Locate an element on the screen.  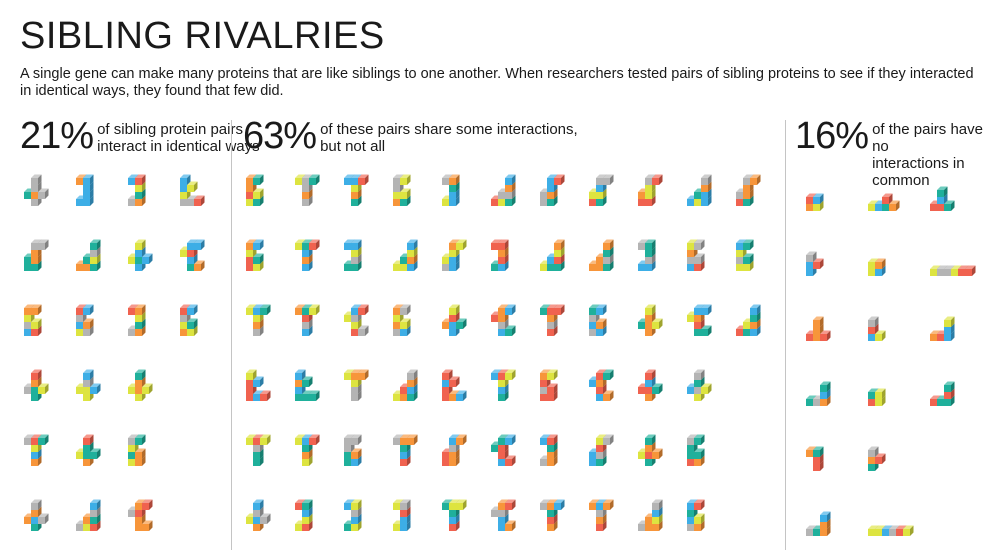
stat-none-label-line2: interactions in common is located at coordinates (918, 172).